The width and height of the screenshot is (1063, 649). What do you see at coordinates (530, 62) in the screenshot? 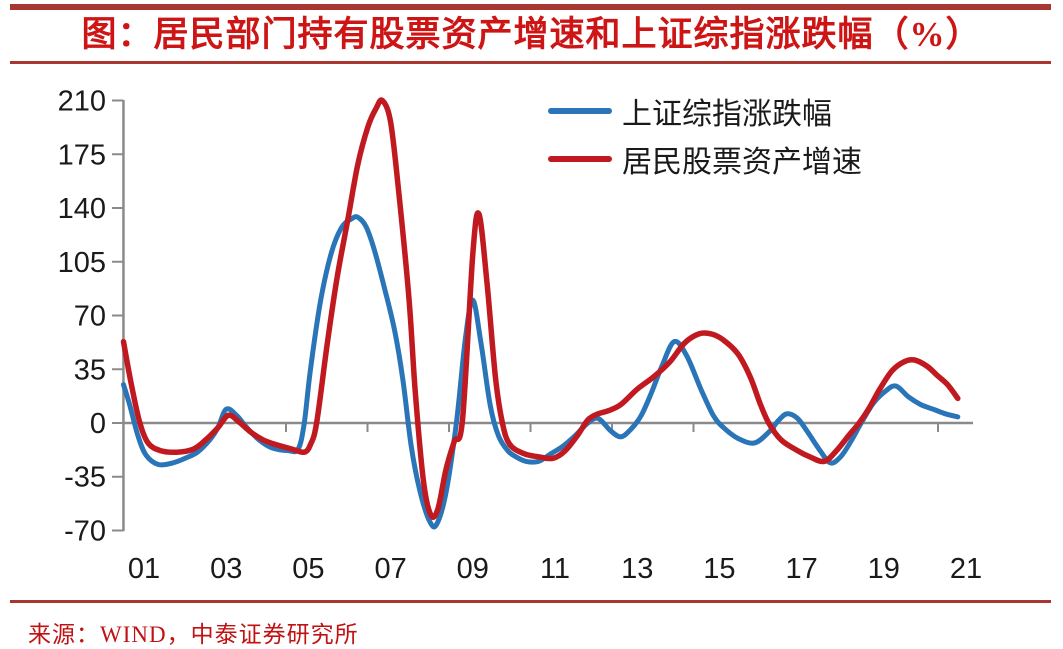
I see `title-bottom-rule` at bounding box center [530, 62].